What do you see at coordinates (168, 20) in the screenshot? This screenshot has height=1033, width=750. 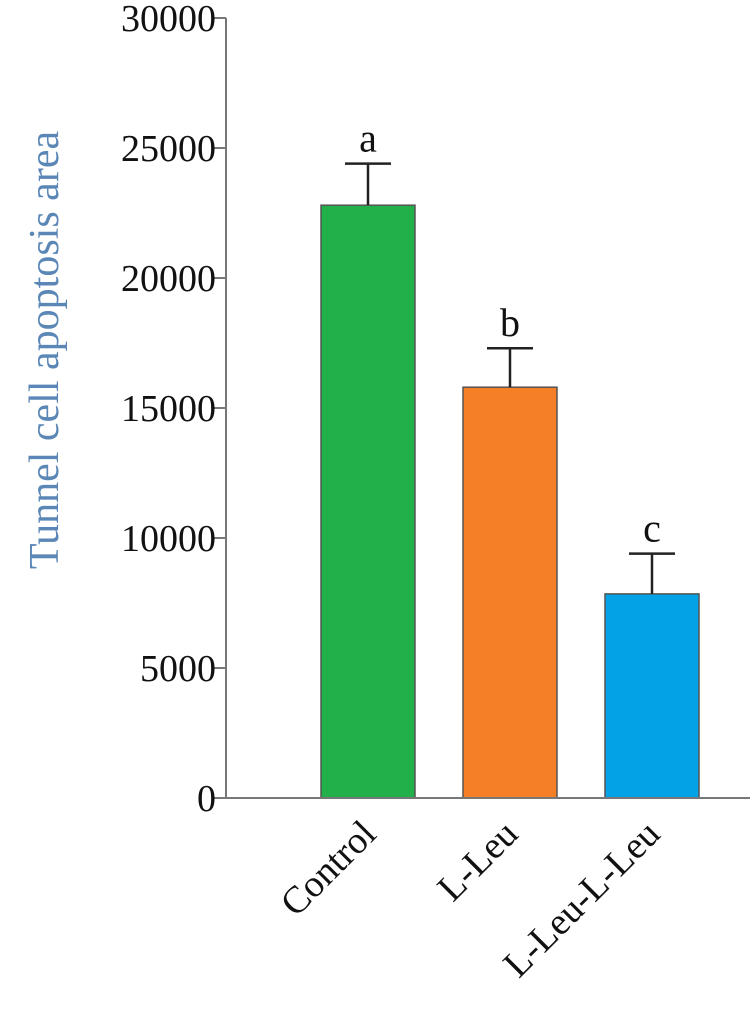 I see `y-tick-label: 30000` at bounding box center [168, 20].